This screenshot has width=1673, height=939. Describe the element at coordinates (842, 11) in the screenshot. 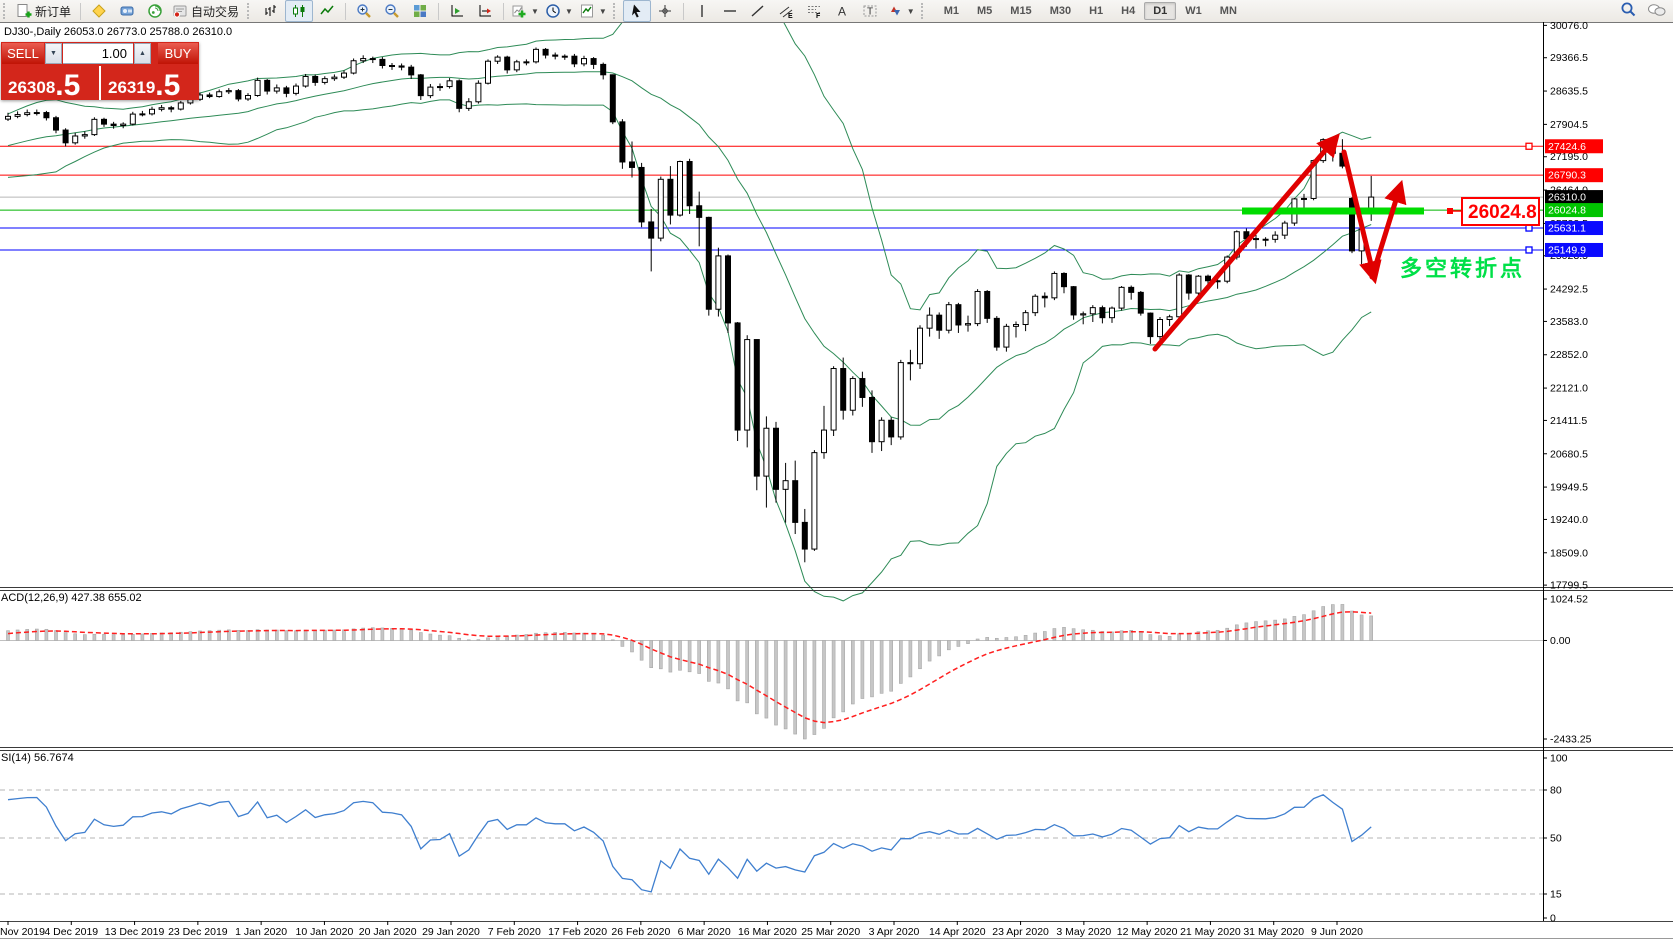

I see `text-tool-button: A` at that location.